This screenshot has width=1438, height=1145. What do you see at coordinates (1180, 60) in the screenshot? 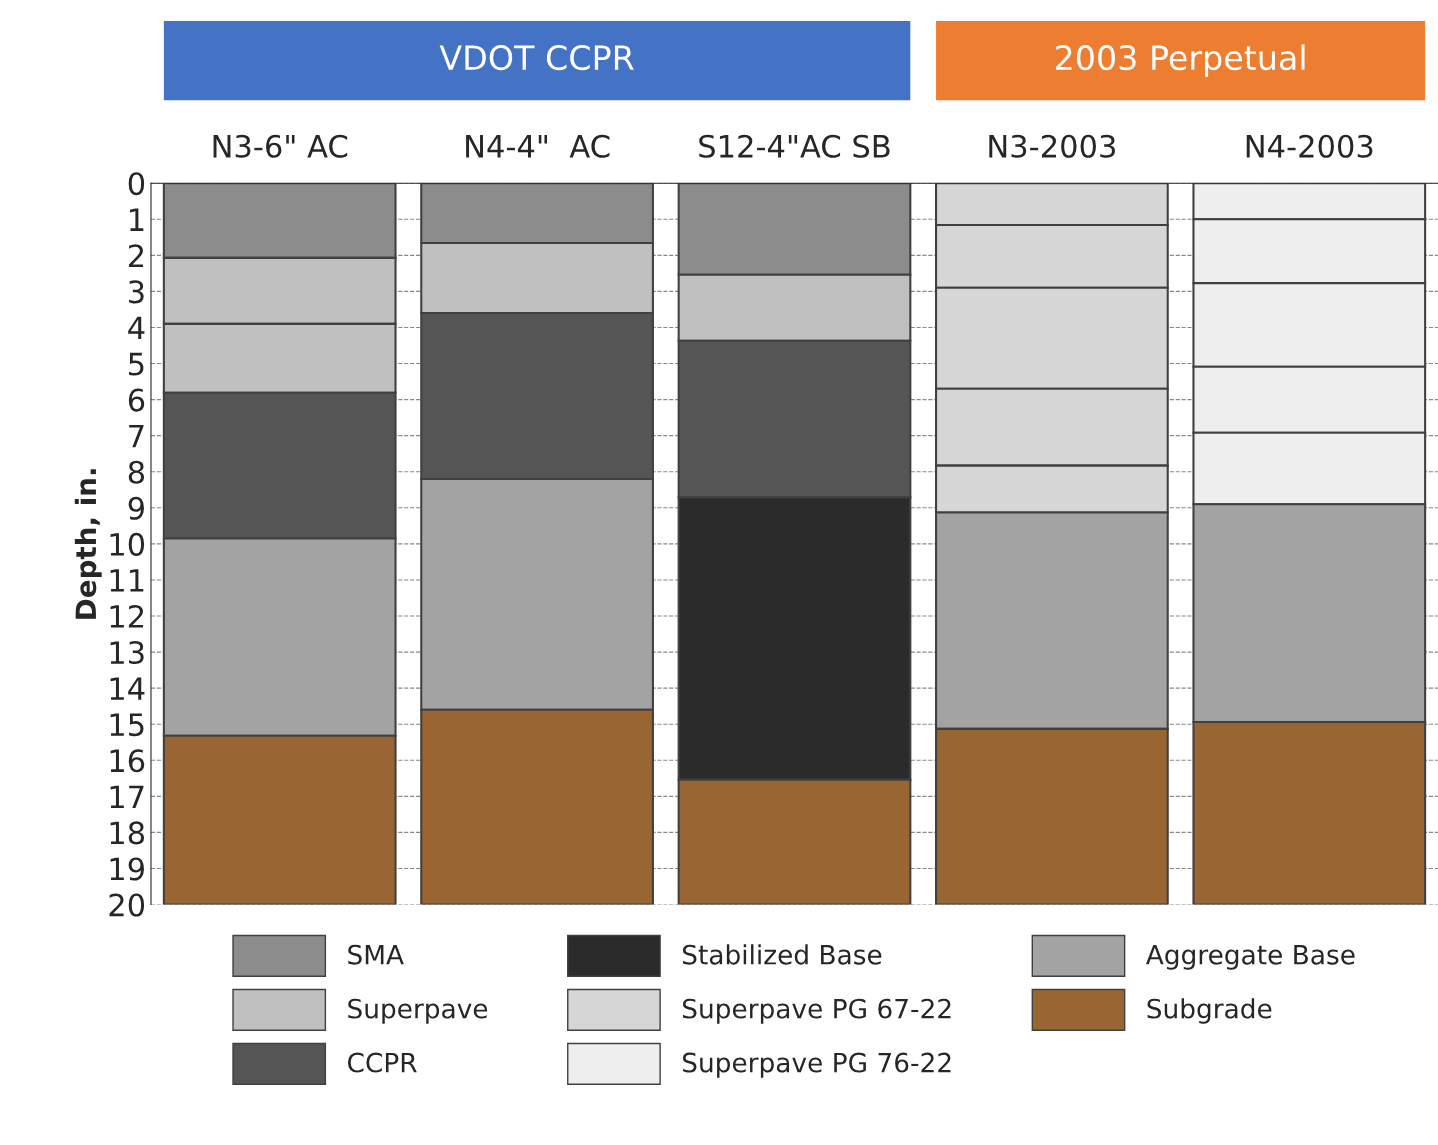
I see `text: 2003 Perpetual` at bounding box center [1180, 60].